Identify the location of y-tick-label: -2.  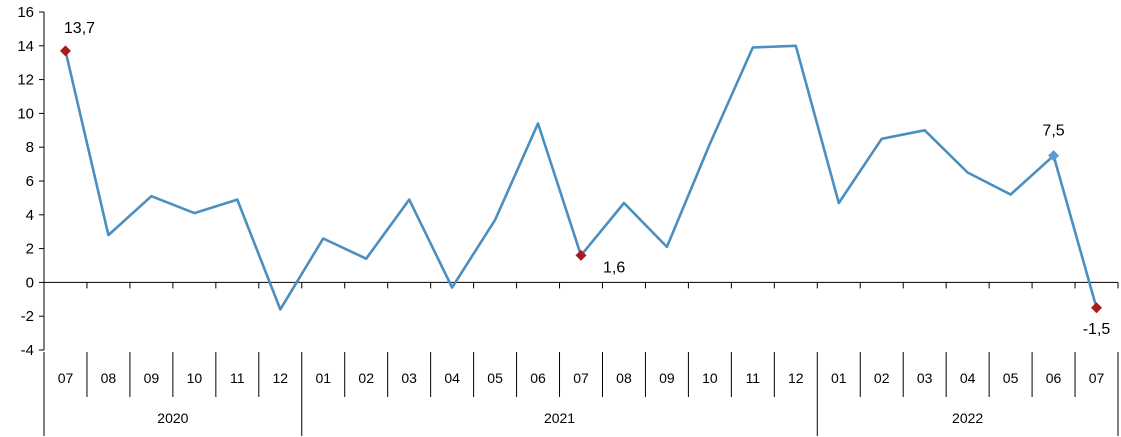
(27, 316).